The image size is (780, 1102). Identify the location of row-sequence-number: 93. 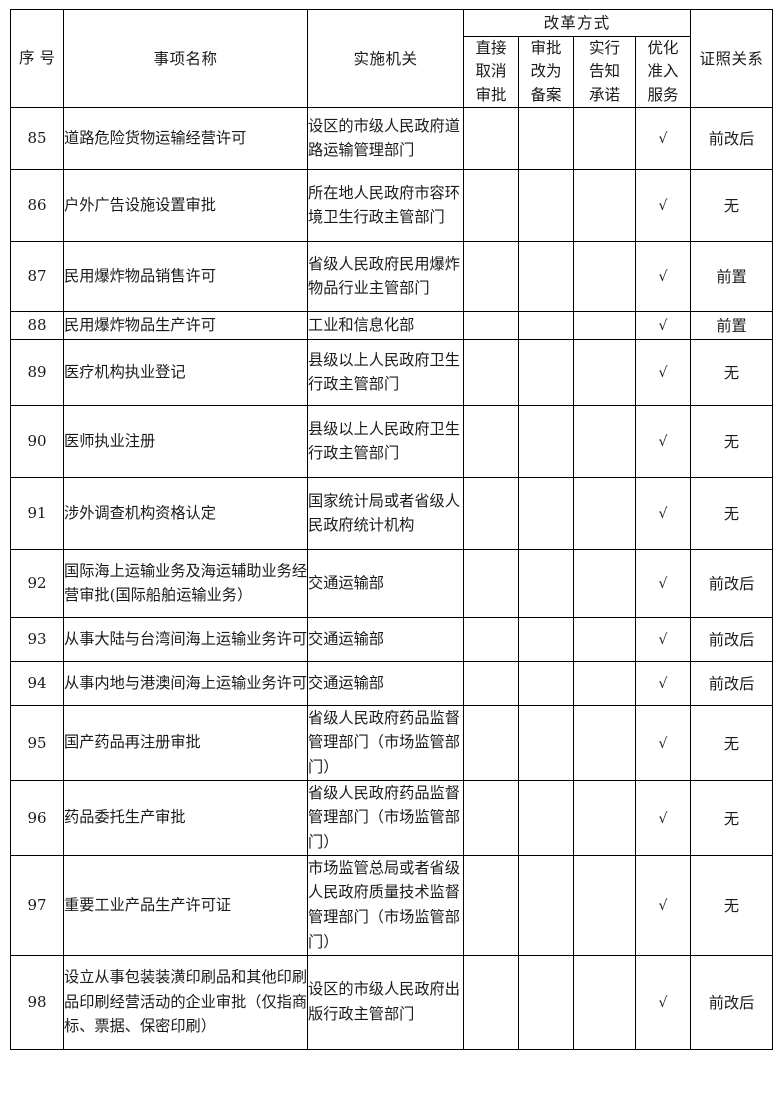
(37, 639).